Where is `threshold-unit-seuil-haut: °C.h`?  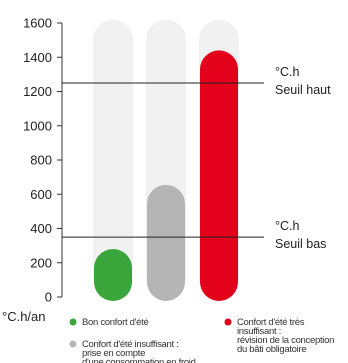 threshold-unit-seuil-haut: °C.h is located at coordinates (287, 72).